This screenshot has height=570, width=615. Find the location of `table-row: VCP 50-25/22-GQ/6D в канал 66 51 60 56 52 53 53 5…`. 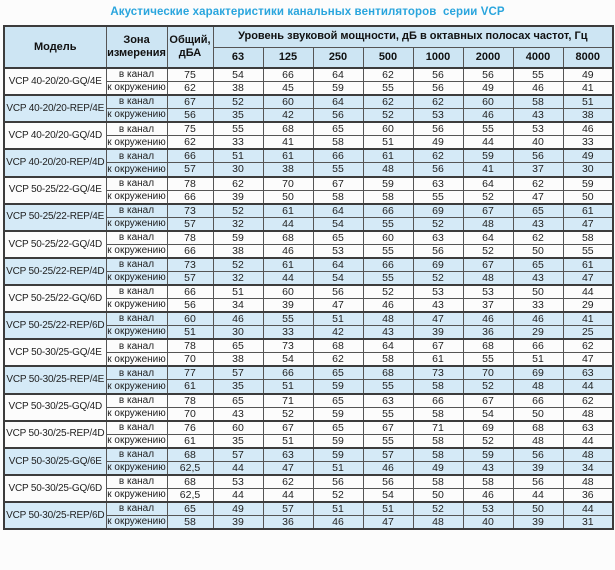

table-row: VCP 50-25/22-GQ/6D в канал 66 51 60 56 52 53 53 5… is located at coordinates (308, 299).